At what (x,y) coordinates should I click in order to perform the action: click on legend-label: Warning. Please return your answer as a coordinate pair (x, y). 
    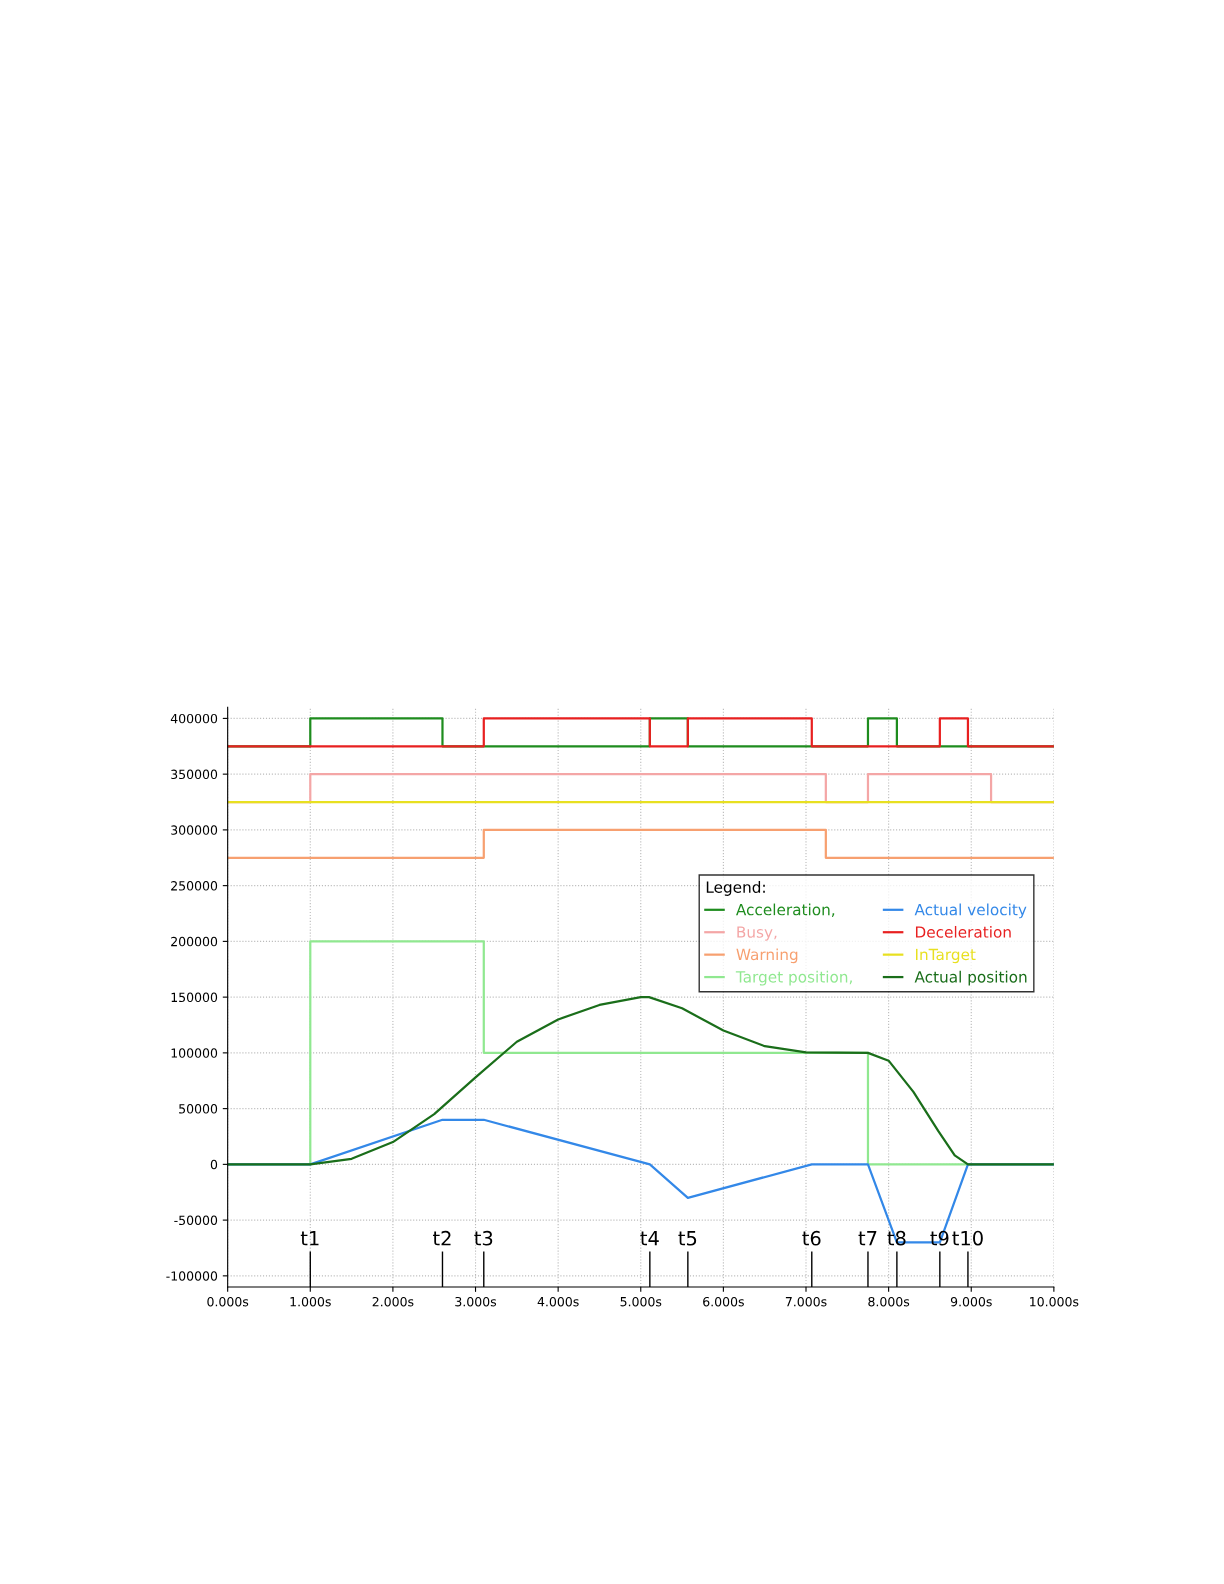
    Looking at the image, I should click on (767, 956).